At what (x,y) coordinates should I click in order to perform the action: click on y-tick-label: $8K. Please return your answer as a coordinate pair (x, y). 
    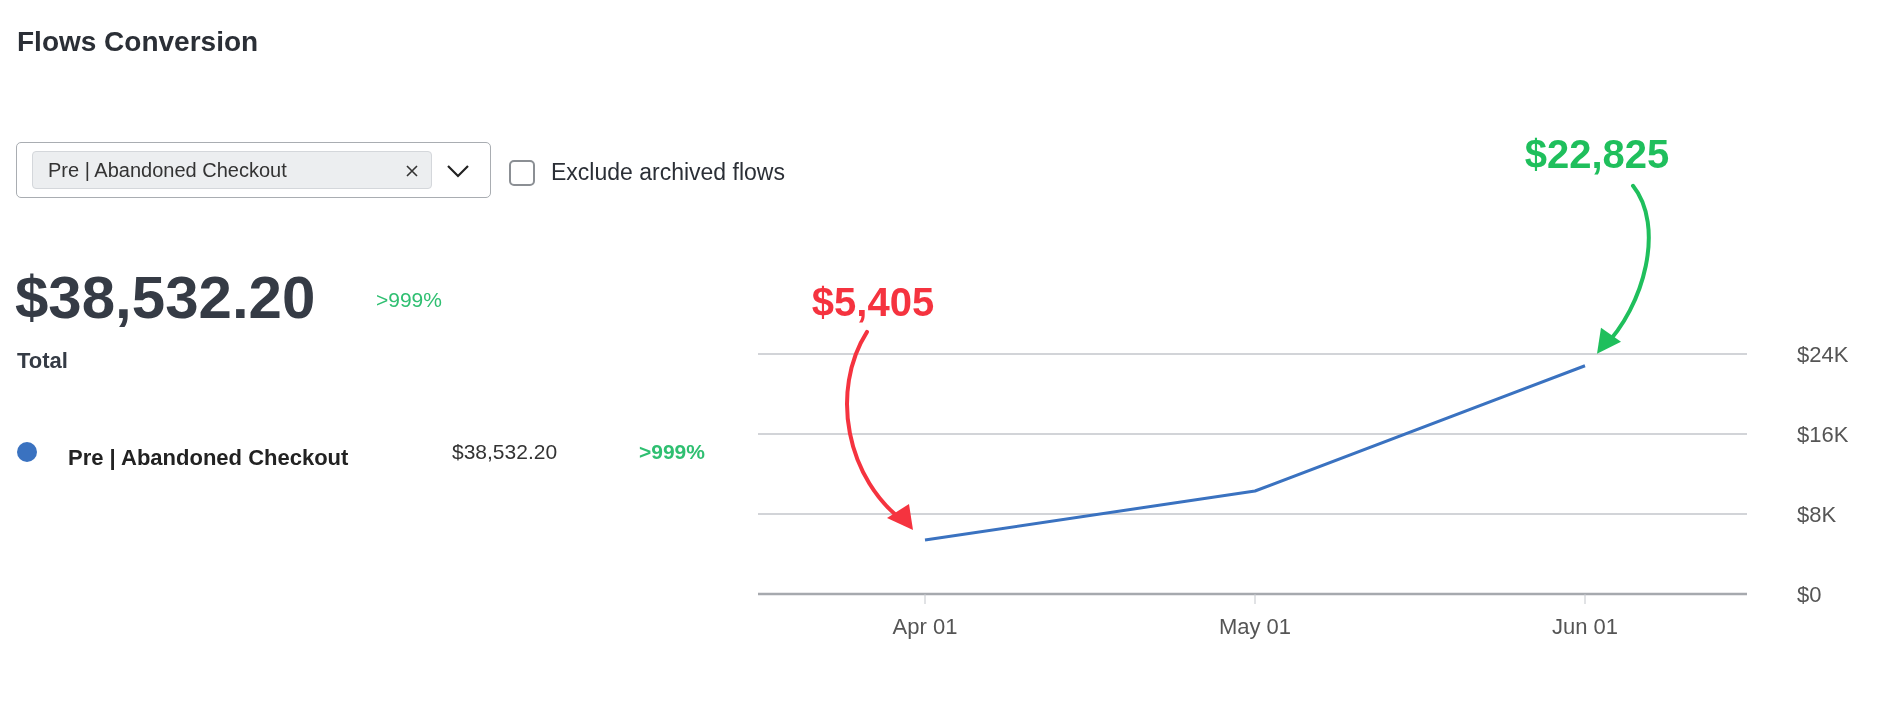
    Looking at the image, I should click on (1817, 514).